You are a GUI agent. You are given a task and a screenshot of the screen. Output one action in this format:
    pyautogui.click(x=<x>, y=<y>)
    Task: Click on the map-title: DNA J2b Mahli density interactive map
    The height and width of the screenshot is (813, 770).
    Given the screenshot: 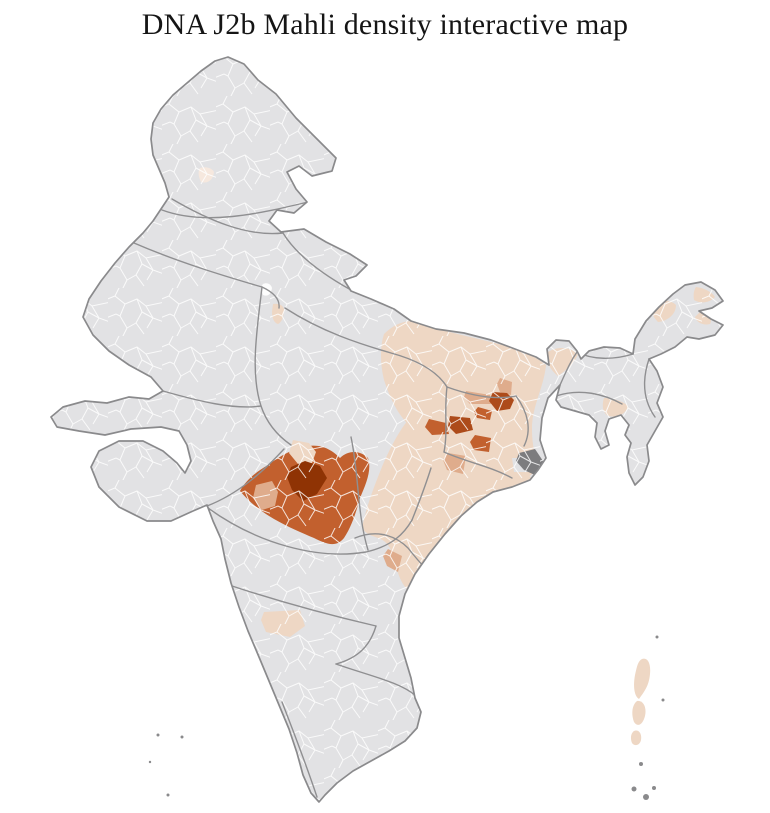 What is the action you would take?
    pyautogui.click(x=385, y=24)
    